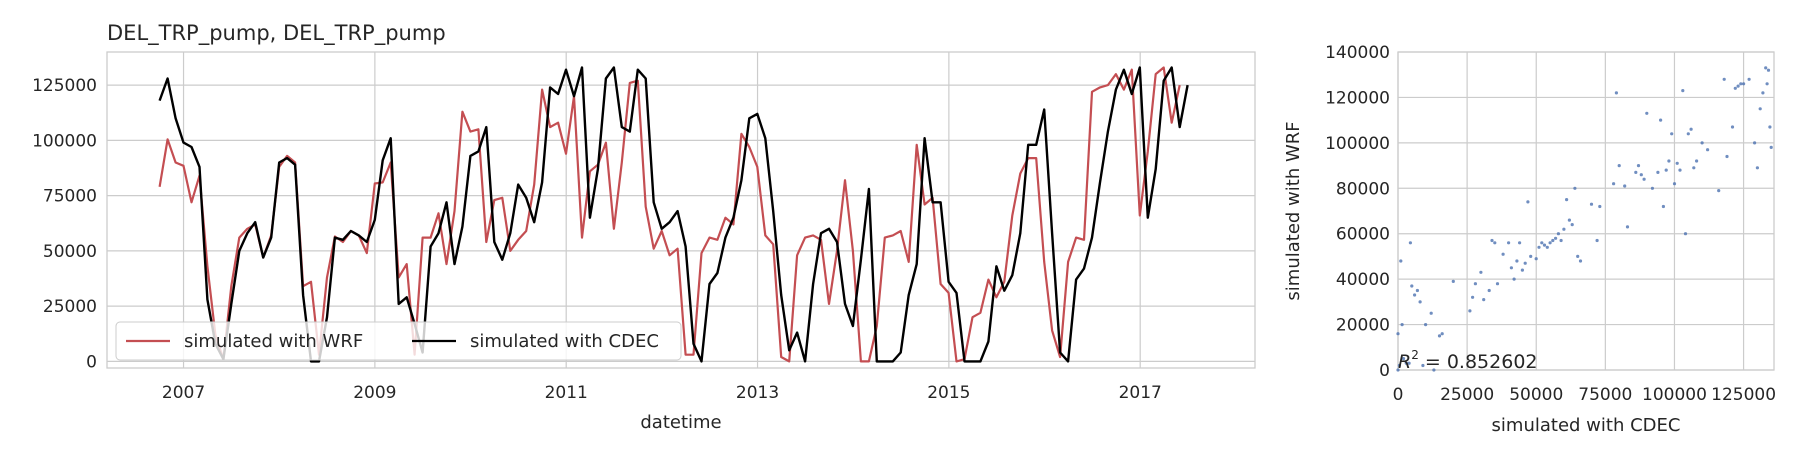 The image size is (1800, 450). Describe the element at coordinates (564, 341) in the screenshot. I see `legend-label-cdec: simulated with CDEC` at that location.